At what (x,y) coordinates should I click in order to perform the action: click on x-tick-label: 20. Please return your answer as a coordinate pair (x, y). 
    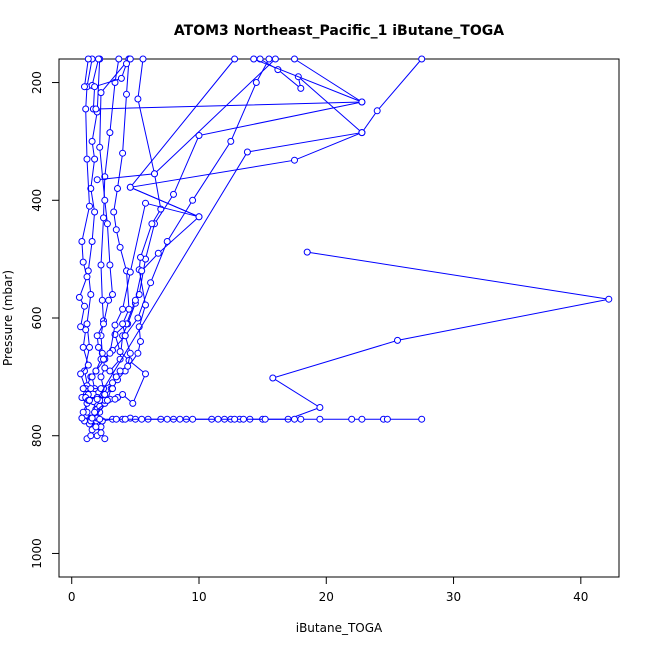
    Looking at the image, I should click on (326, 597).